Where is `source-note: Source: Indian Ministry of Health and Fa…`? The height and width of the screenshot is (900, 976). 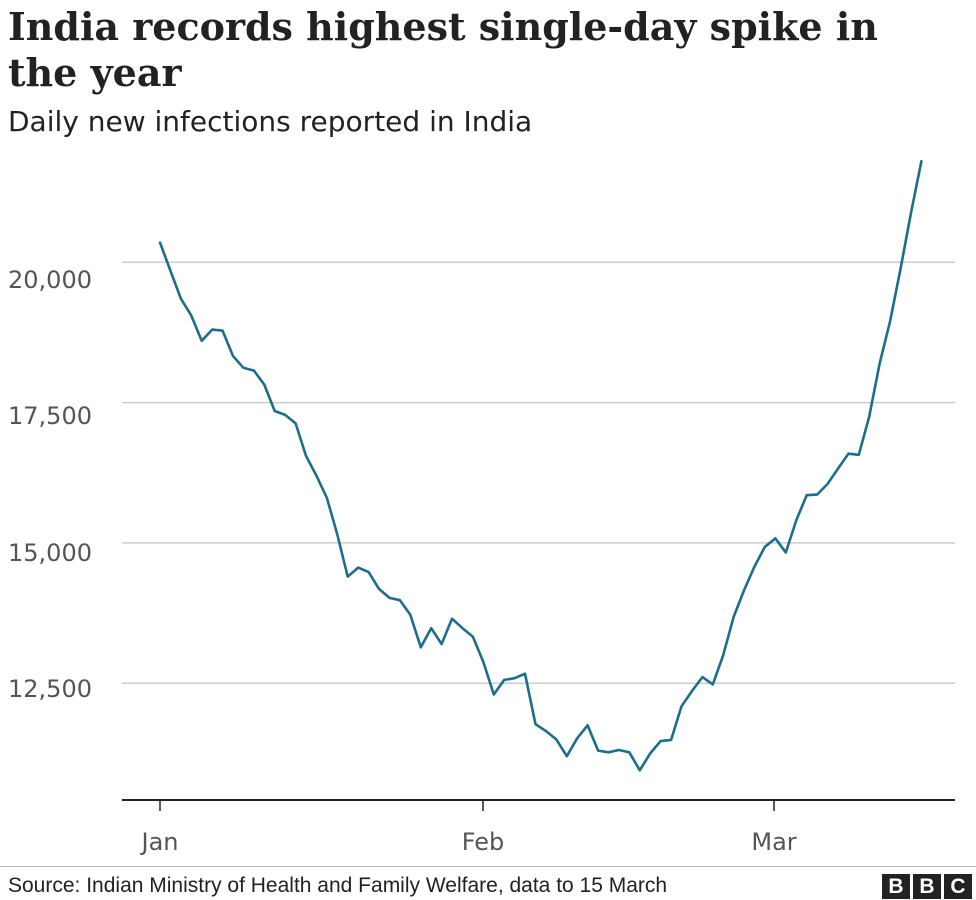 source-note: Source: Indian Ministry of Health and Fa… is located at coordinates (338, 885).